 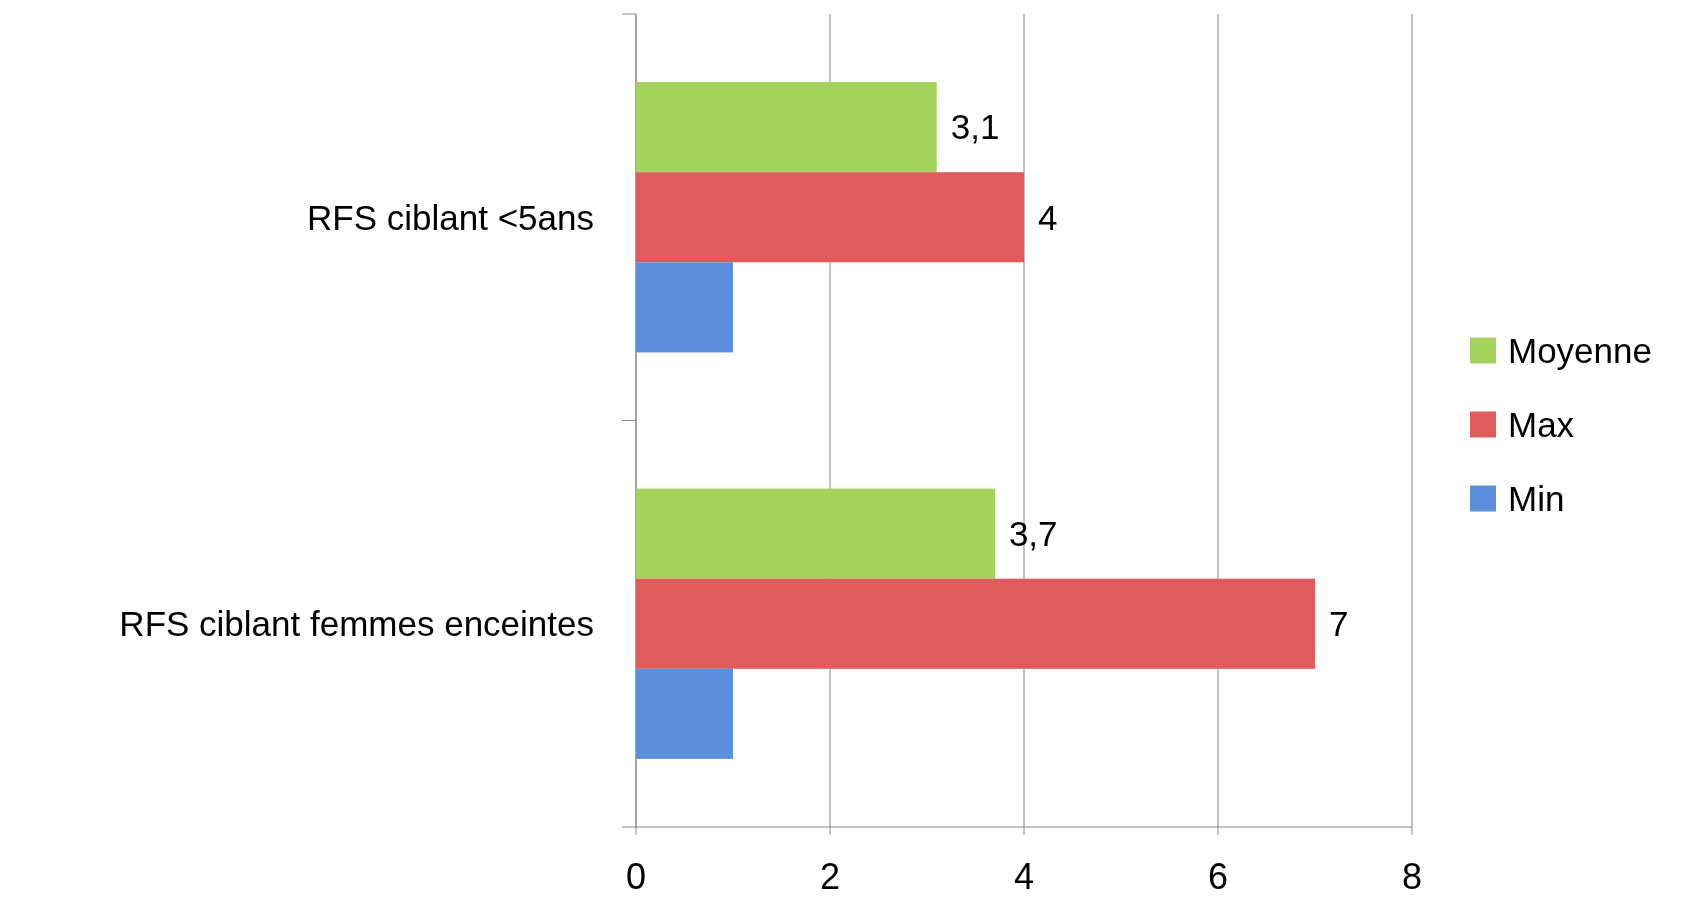 What do you see at coordinates (1339, 623) in the screenshot?
I see `data-label: 7` at bounding box center [1339, 623].